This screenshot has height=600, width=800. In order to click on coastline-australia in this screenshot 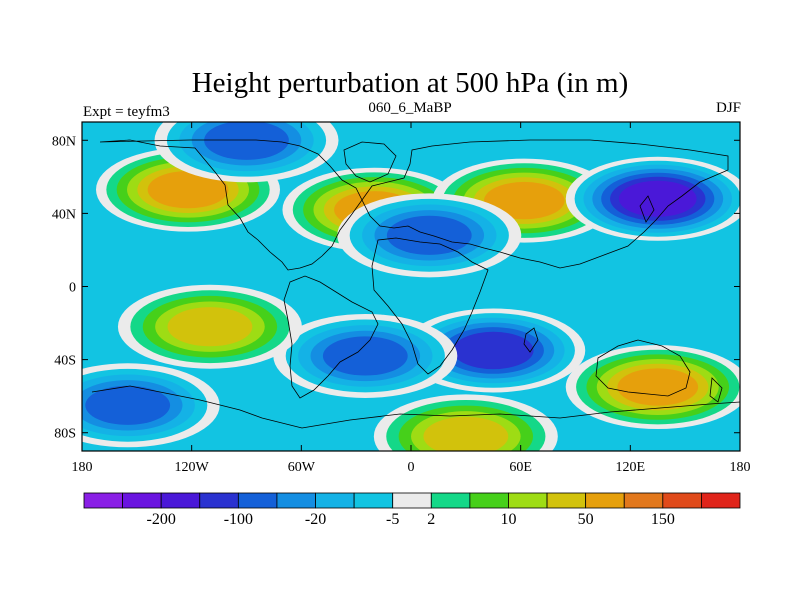, I will do `click(643, 368)`.